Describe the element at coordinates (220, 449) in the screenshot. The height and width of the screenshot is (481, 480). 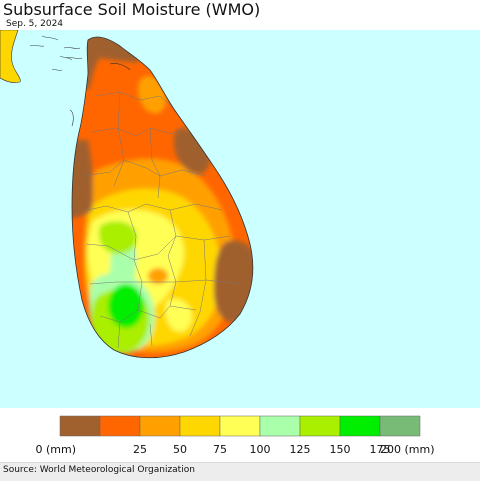
I see `legend-tick-label: 75` at that location.